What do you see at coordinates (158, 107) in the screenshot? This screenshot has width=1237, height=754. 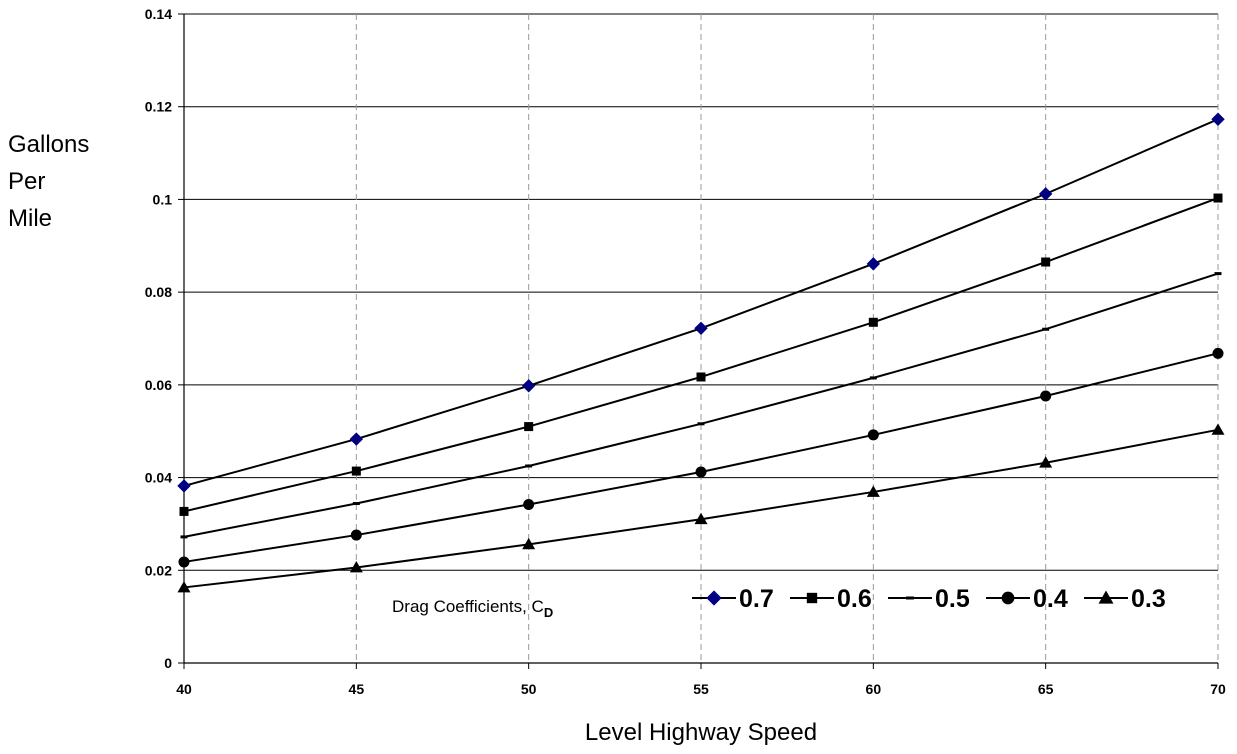 I see `y-tick-label: 0.12` at bounding box center [158, 107].